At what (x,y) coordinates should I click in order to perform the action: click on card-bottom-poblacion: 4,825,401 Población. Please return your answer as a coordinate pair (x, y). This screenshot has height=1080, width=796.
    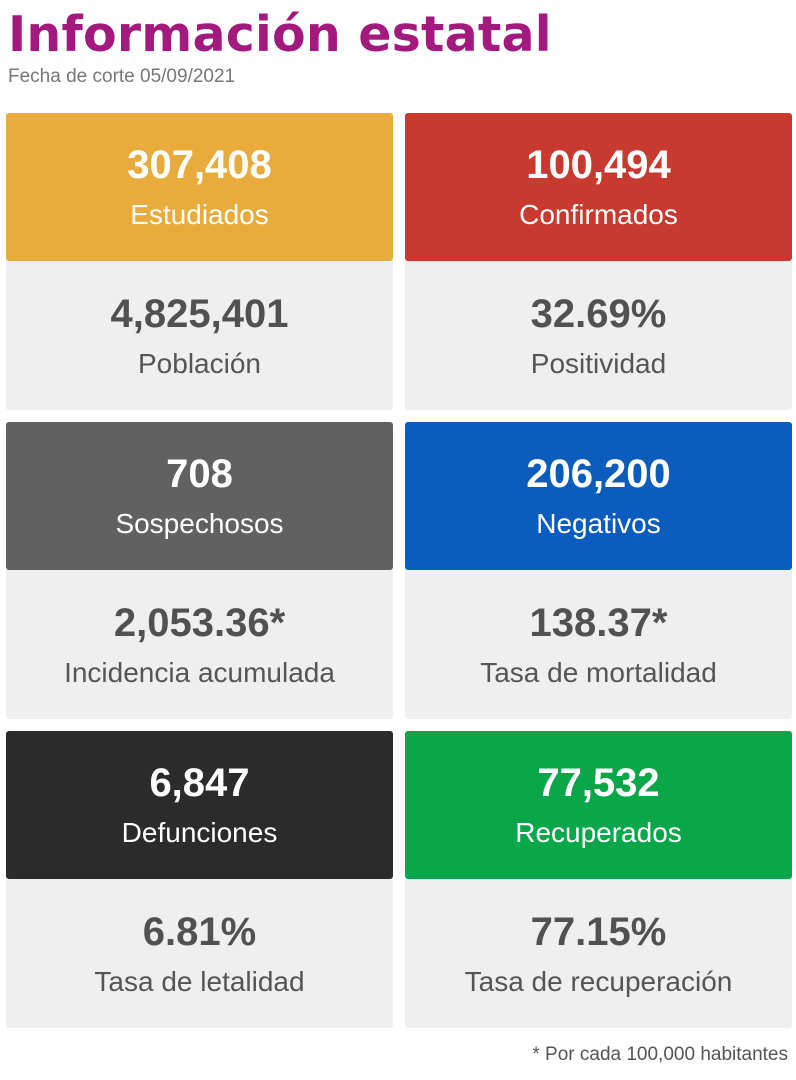
    Looking at the image, I should click on (199, 335).